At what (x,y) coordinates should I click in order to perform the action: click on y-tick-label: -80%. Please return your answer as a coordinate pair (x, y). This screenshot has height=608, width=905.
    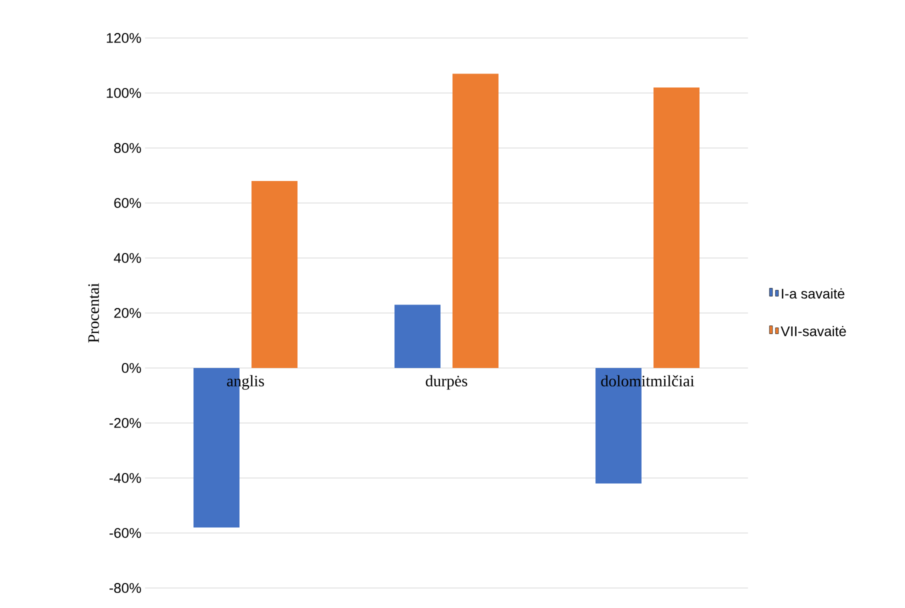
    Looking at the image, I should click on (125, 588).